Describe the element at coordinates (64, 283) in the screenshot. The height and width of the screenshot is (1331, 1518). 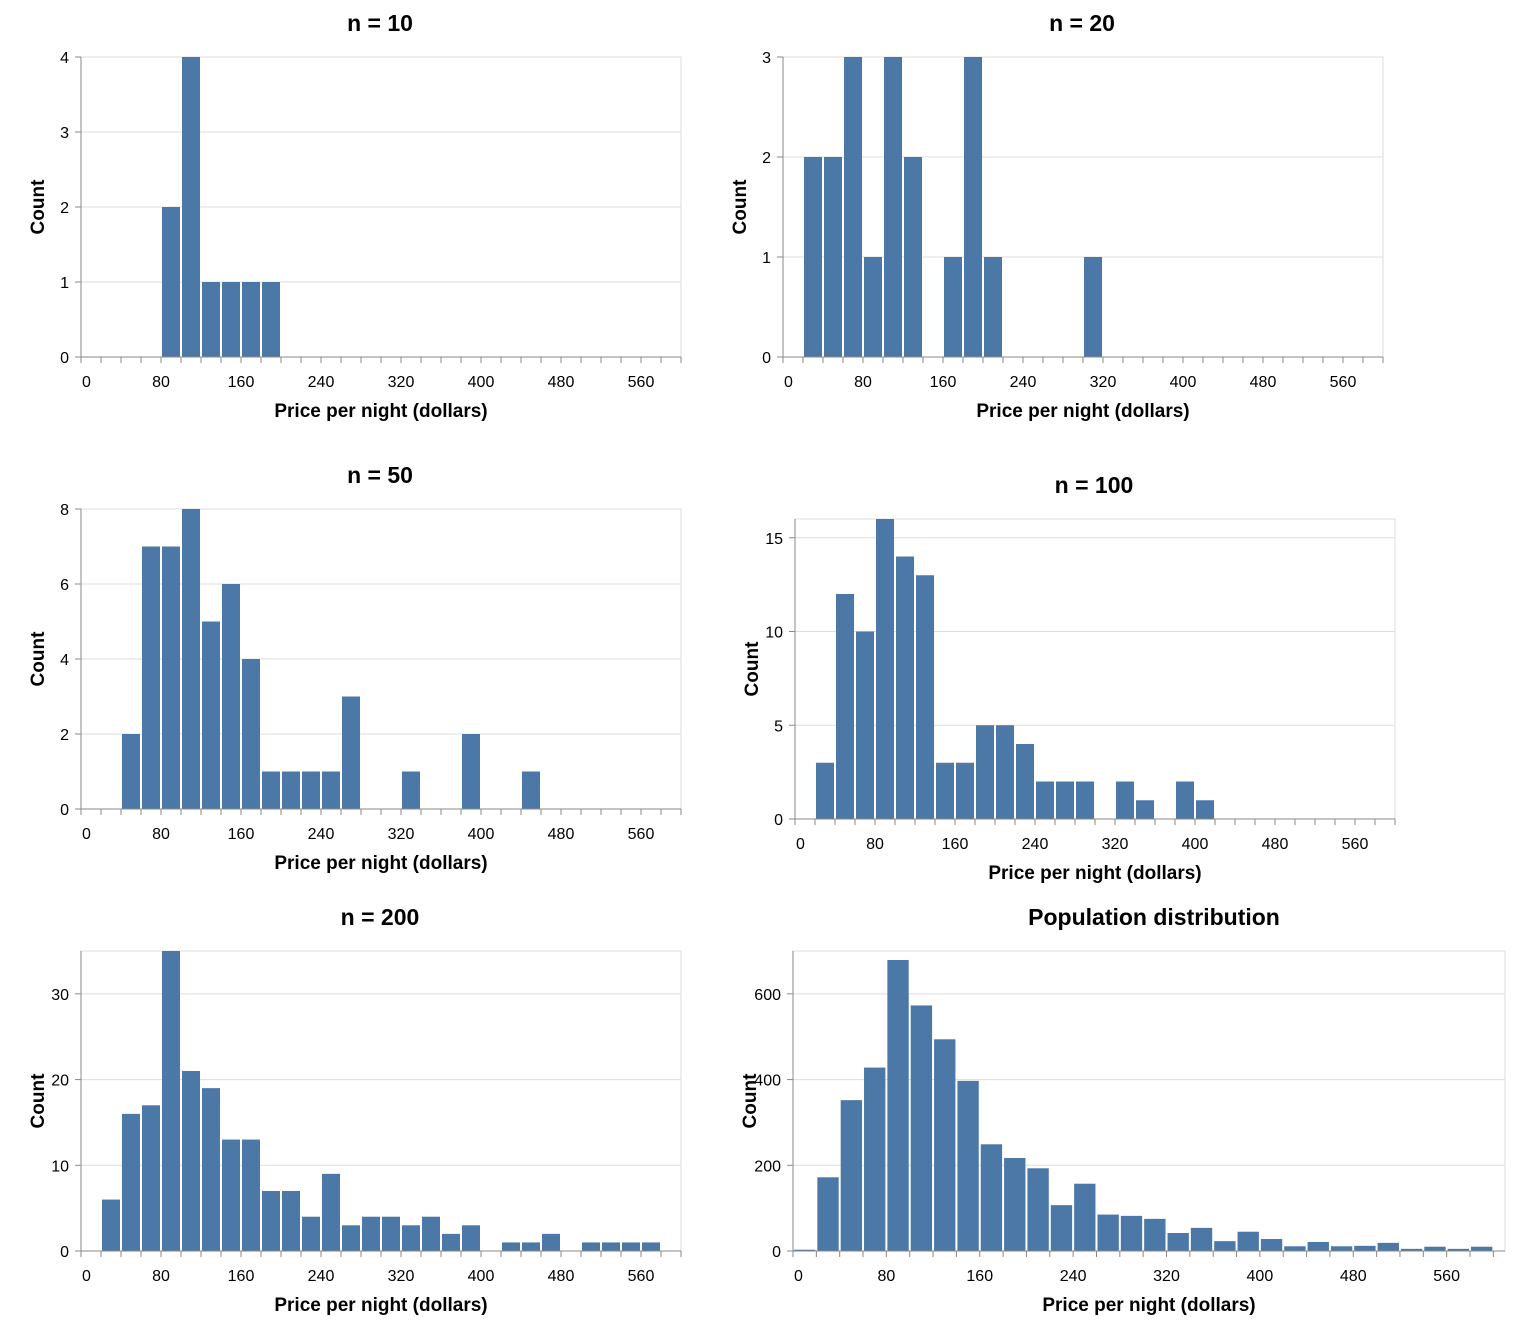
I see `y-tick-label: 1` at that location.